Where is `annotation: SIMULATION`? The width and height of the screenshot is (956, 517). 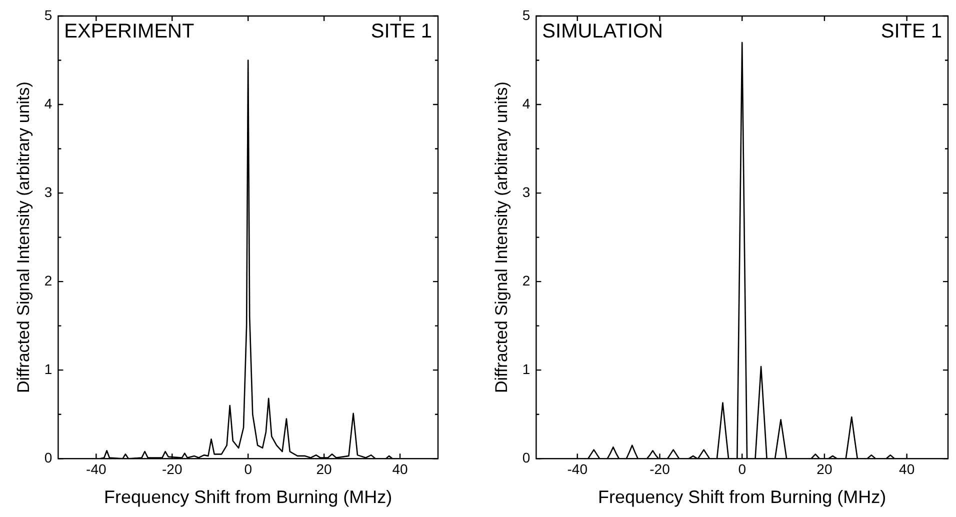 annotation: SIMULATION is located at coordinates (602, 31).